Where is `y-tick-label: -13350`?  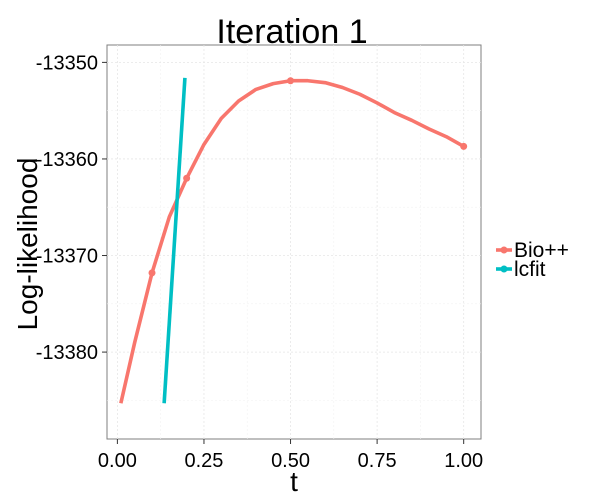 y-tick-label: -13350 is located at coordinates (67, 63).